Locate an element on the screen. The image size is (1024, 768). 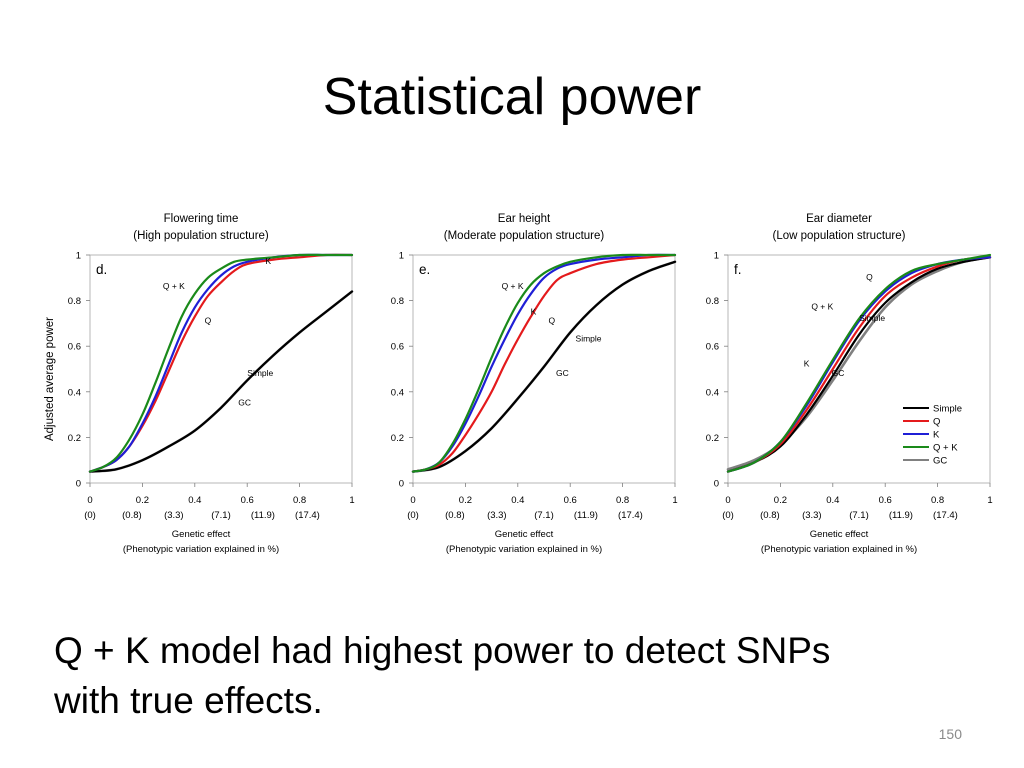
panel-label: e. is located at coordinates (424, 269).